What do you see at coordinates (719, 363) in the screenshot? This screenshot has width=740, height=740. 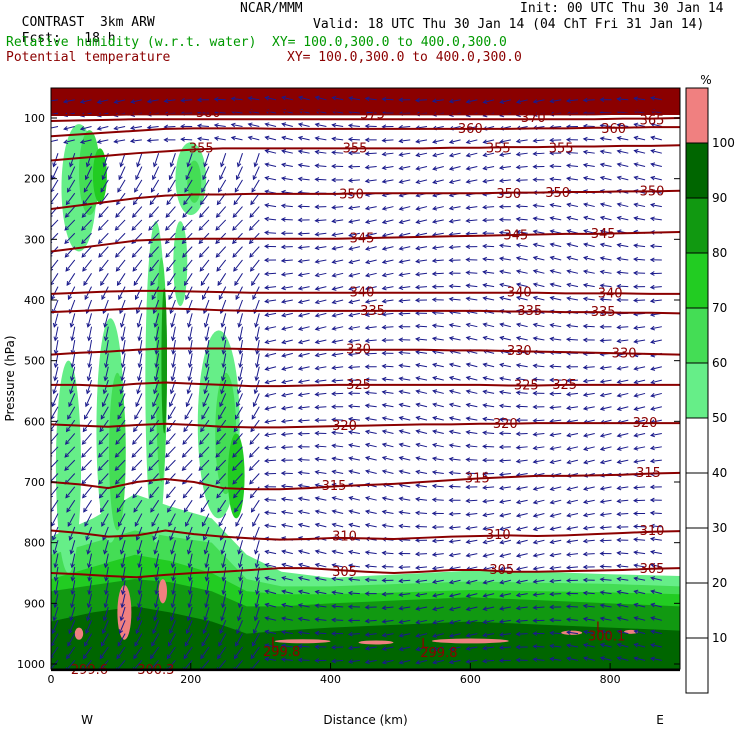 I see `colorbar-tick-label: 60` at bounding box center [719, 363].